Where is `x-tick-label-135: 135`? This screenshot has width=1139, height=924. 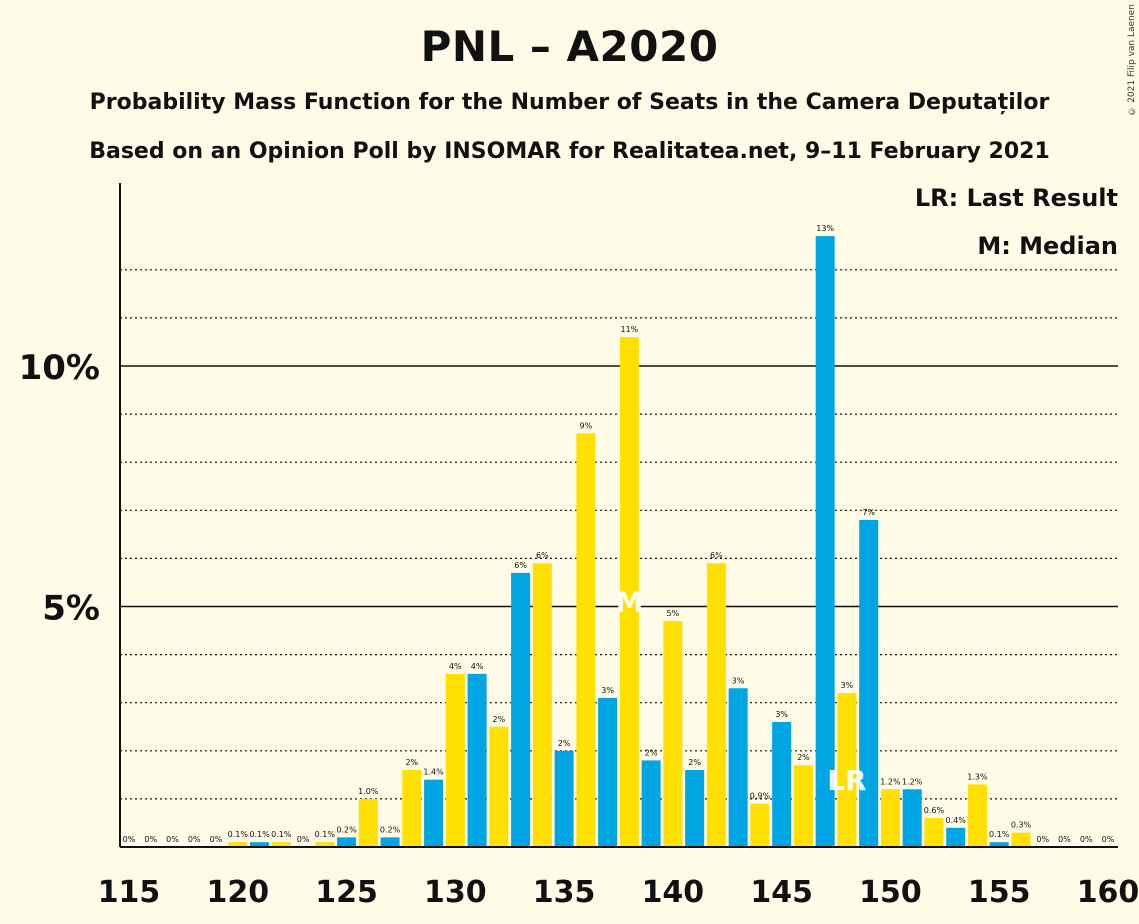 x-tick-label-135: 135 is located at coordinates (564, 892).